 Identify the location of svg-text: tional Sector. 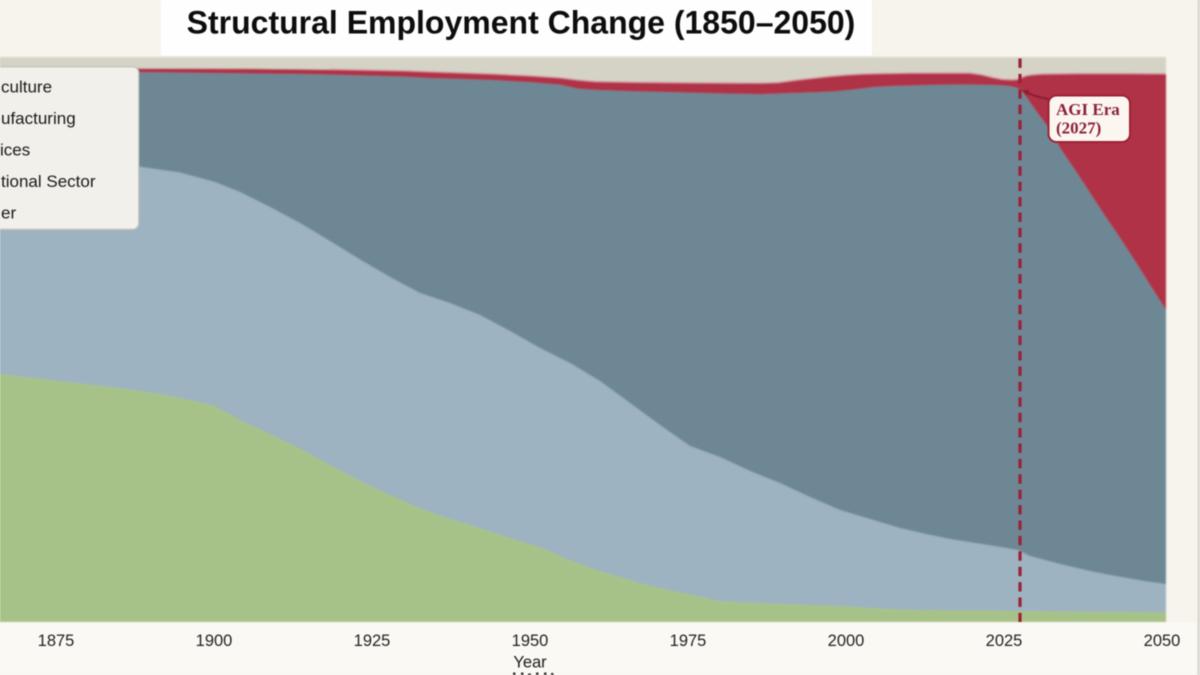
(48, 181).